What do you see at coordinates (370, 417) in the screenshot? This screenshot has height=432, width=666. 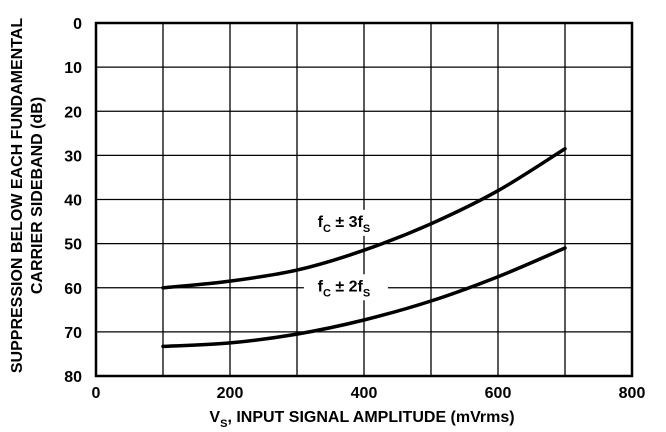 I see `x-axis-label-rest: , INPUT SIGNAL AMPLITUDE (mVrms)` at bounding box center [370, 417].